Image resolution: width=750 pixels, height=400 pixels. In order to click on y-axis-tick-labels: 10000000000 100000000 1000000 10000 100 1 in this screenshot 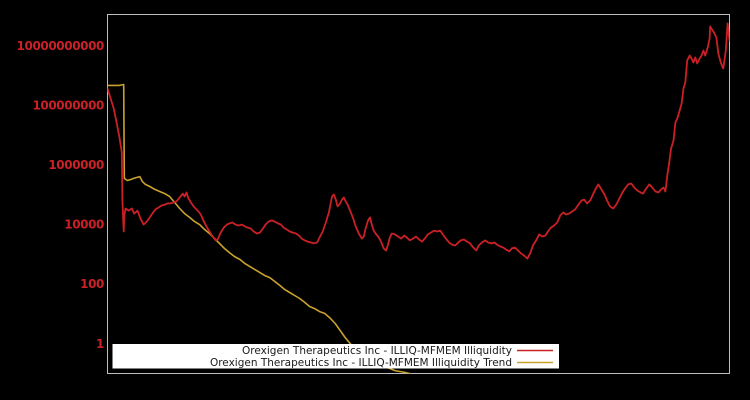, I will do `click(61, 195)`.